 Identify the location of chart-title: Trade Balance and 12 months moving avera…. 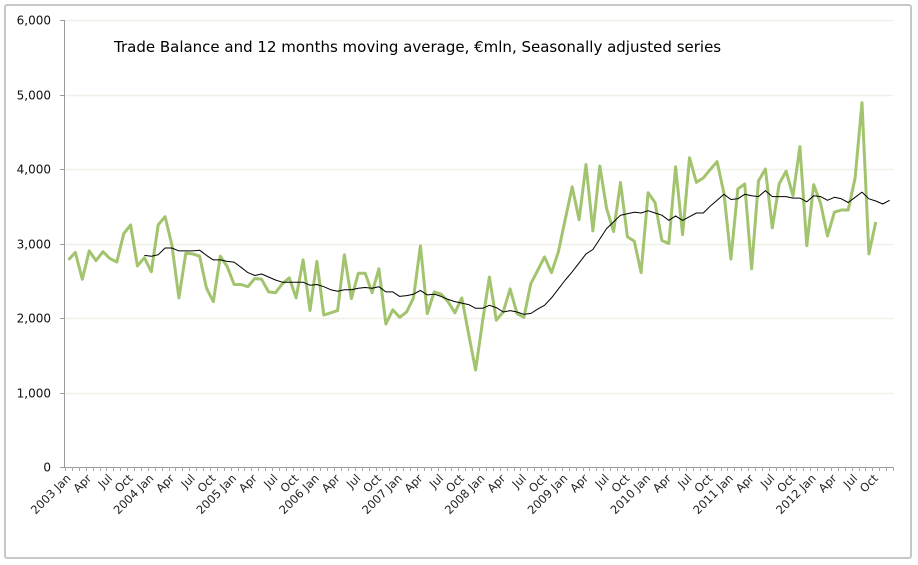
(417, 47).